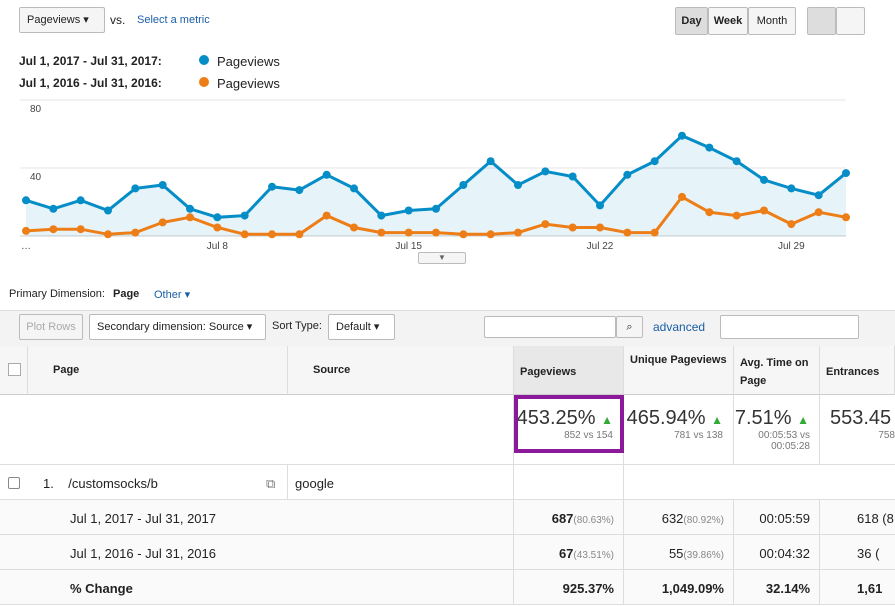 The width and height of the screenshot is (895, 606). What do you see at coordinates (62, 20) in the screenshot?
I see `metric-select: Pageviews ▾` at bounding box center [62, 20].